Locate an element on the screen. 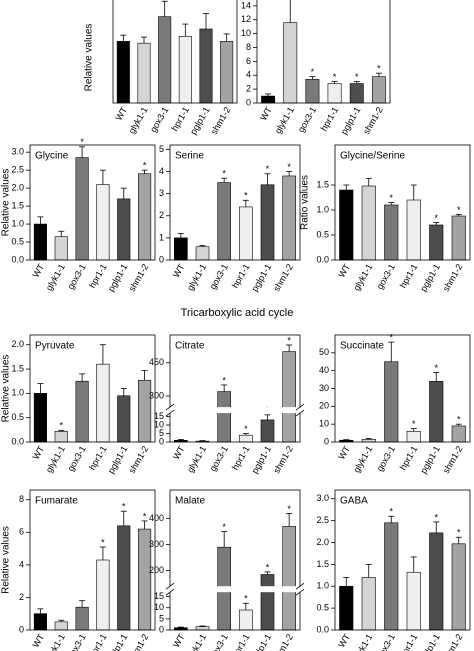  chart-title: Citrate is located at coordinates (190, 346).